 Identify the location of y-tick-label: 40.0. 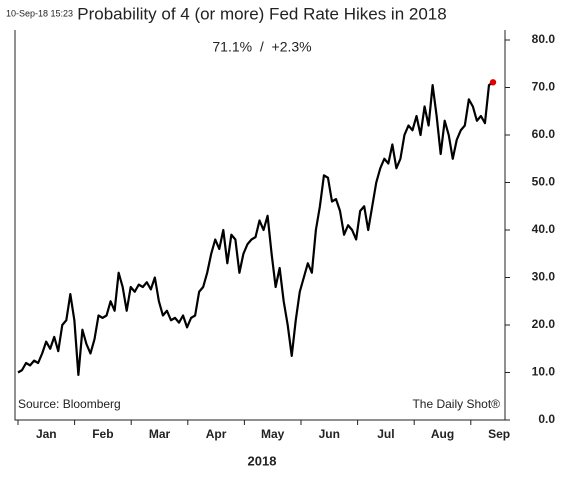
(544, 229).